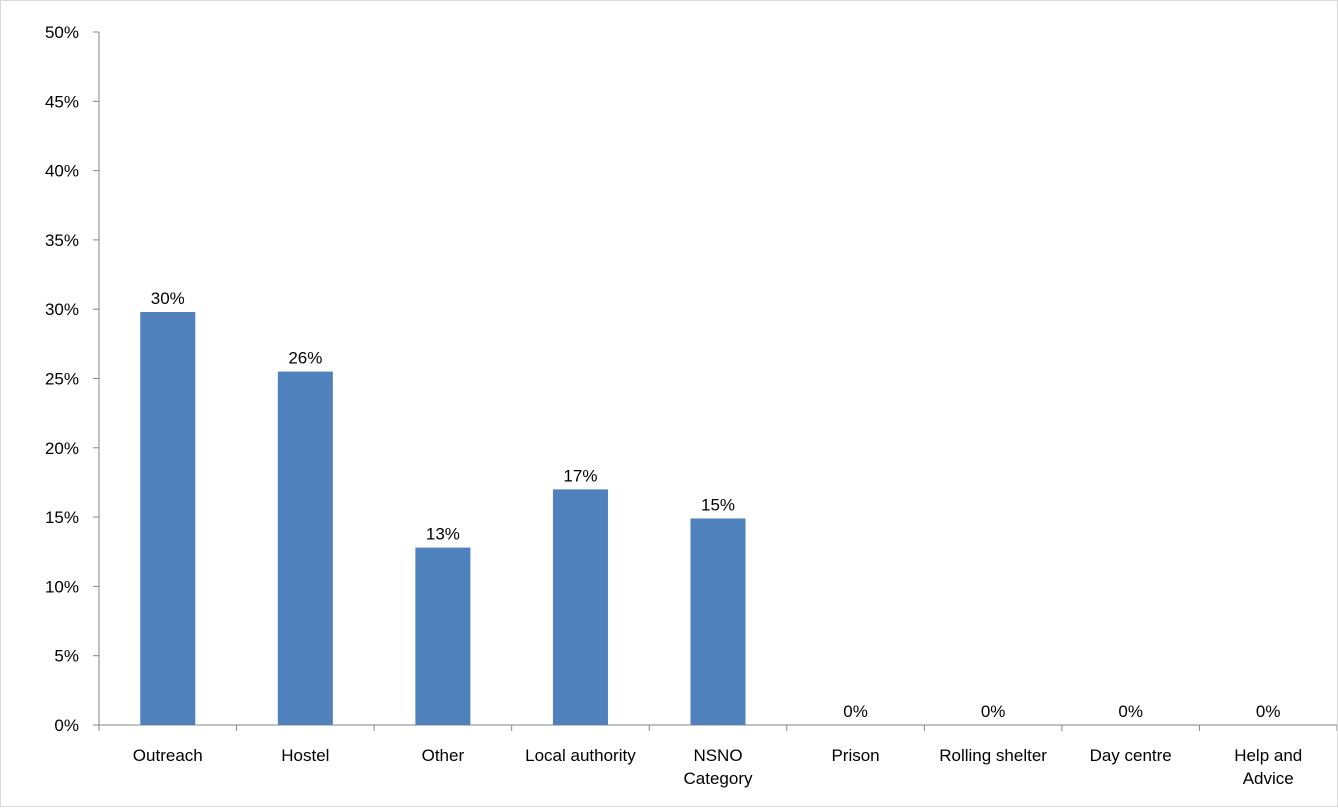 This screenshot has height=811, width=1338. What do you see at coordinates (62, 32) in the screenshot?
I see `y-tick-label: 50%` at bounding box center [62, 32].